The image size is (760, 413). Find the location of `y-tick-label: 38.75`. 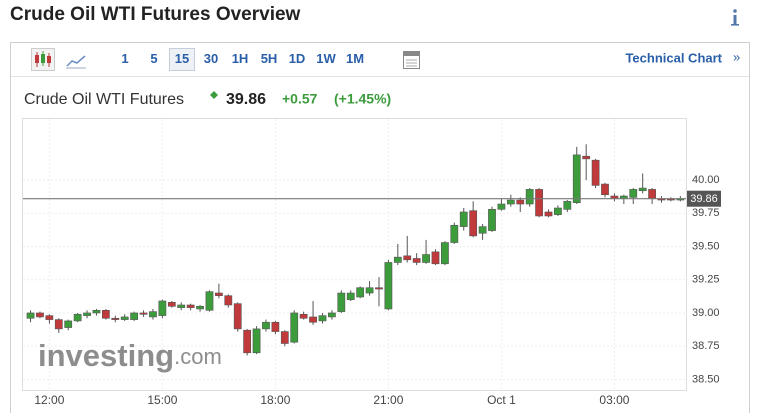

y-tick-label: 38.75 is located at coordinates (706, 346).